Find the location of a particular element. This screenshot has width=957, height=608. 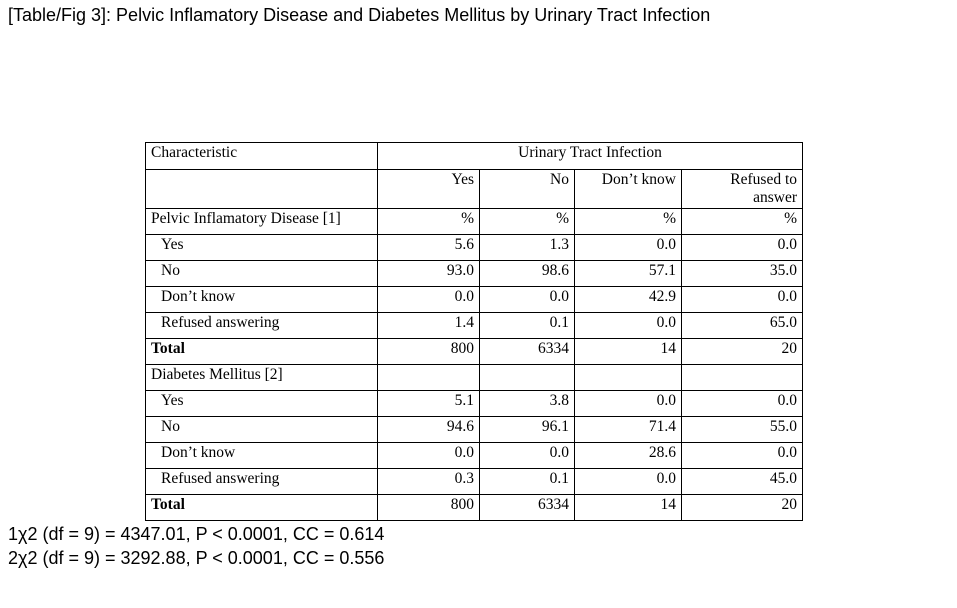

value-cell: 5.1 is located at coordinates (428, 403).